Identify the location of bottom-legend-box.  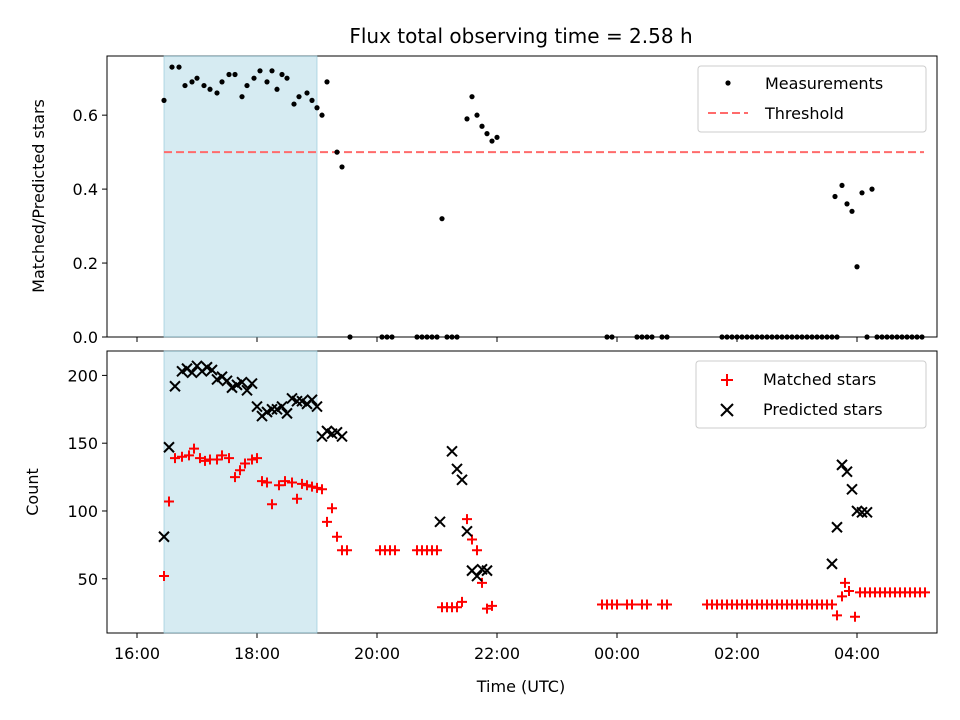
(811, 394).